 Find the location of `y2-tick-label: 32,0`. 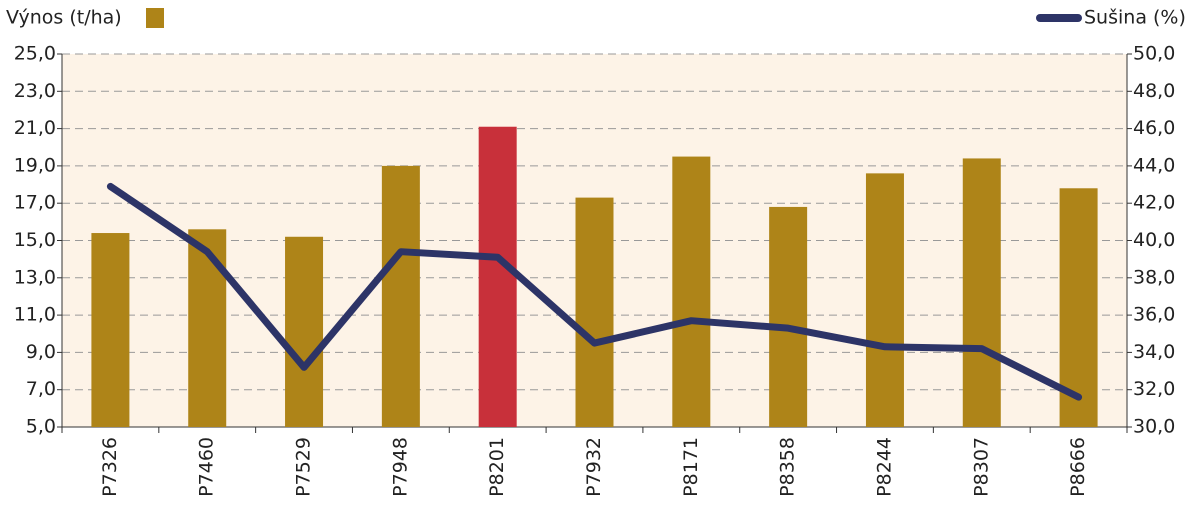

y2-tick-label: 32,0 is located at coordinates (1154, 389).